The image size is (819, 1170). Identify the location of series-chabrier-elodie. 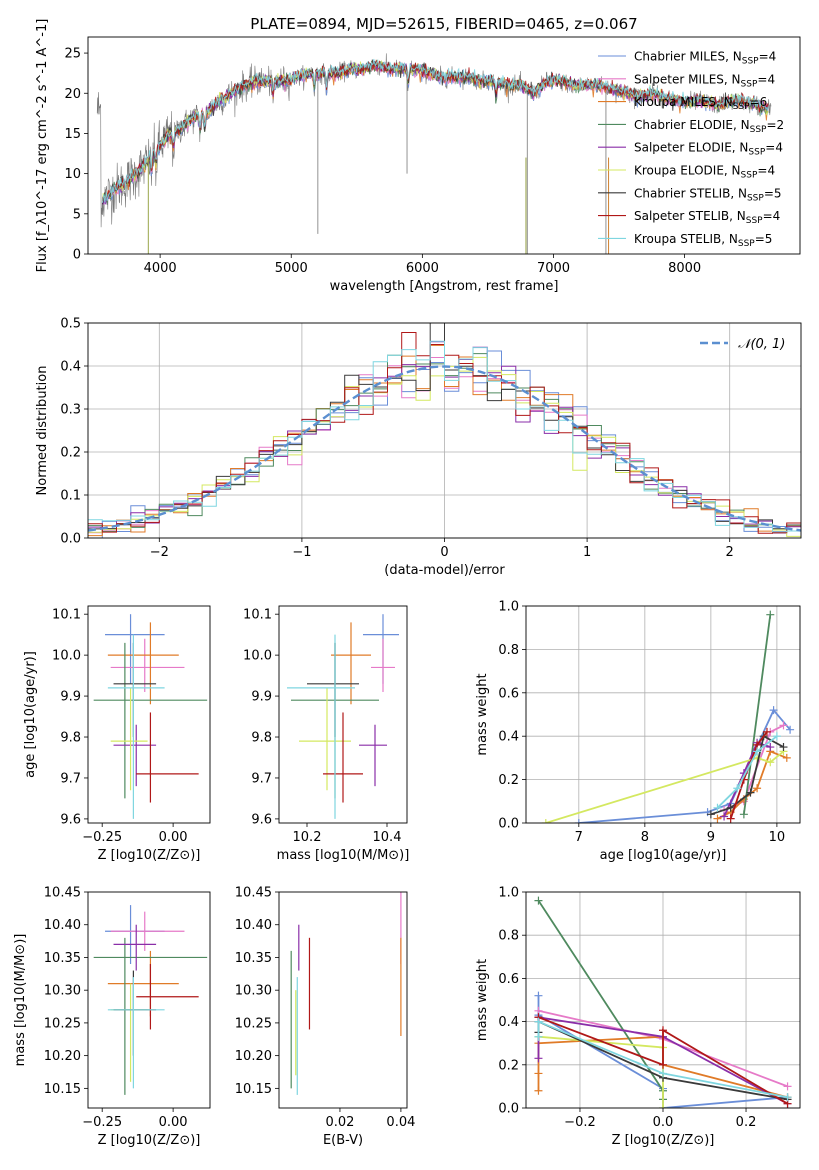
(757, 714).